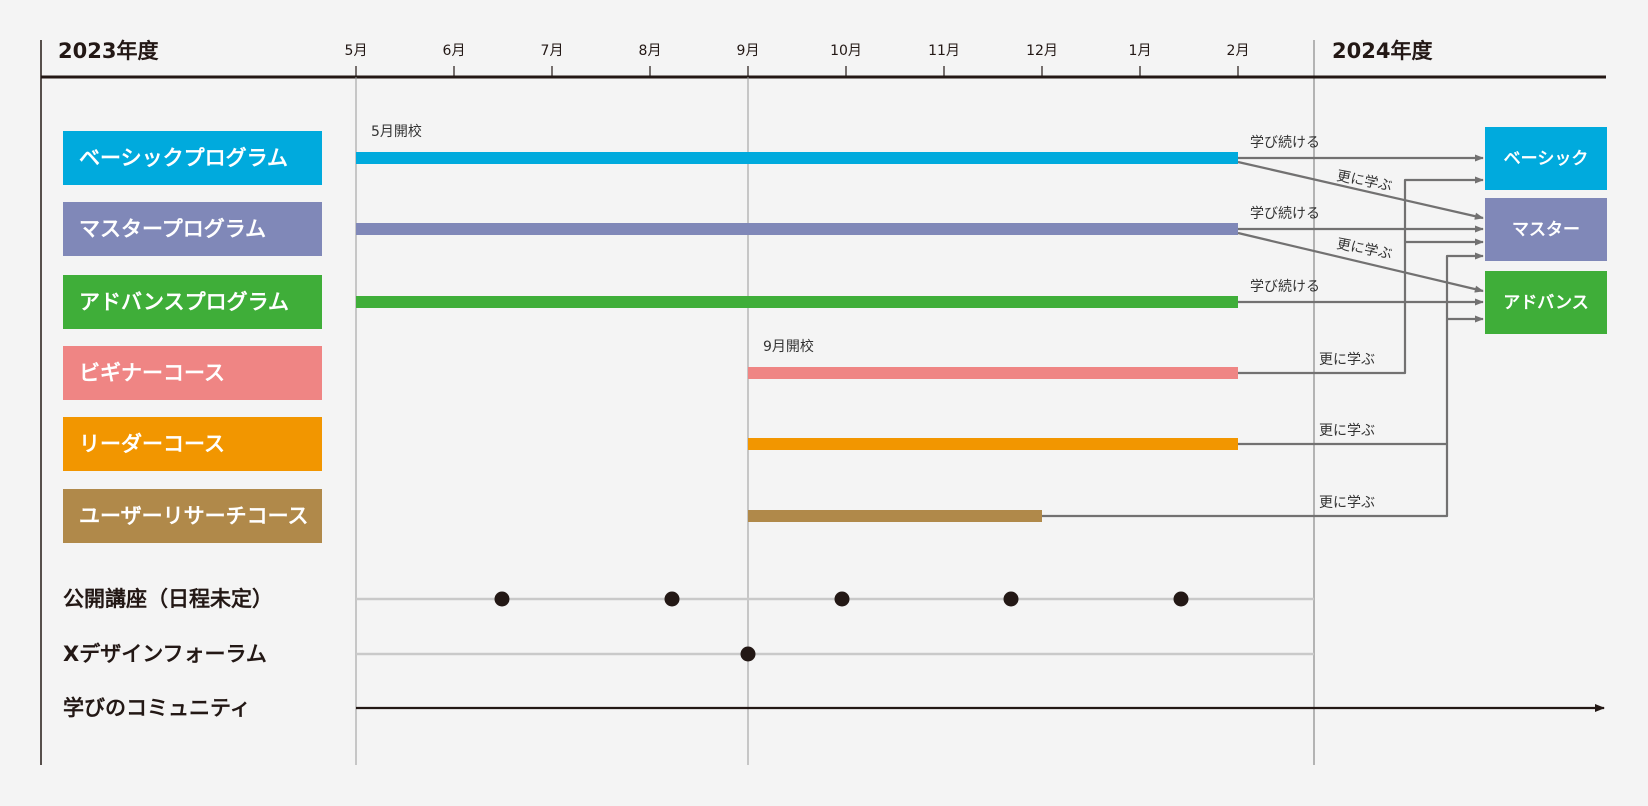 This screenshot has height=806, width=1648. What do you see at coordinates (184, 302) in the screenshot?
I see `program-label-advance: アドバンスプログラム` at bounding box center [184, 302].